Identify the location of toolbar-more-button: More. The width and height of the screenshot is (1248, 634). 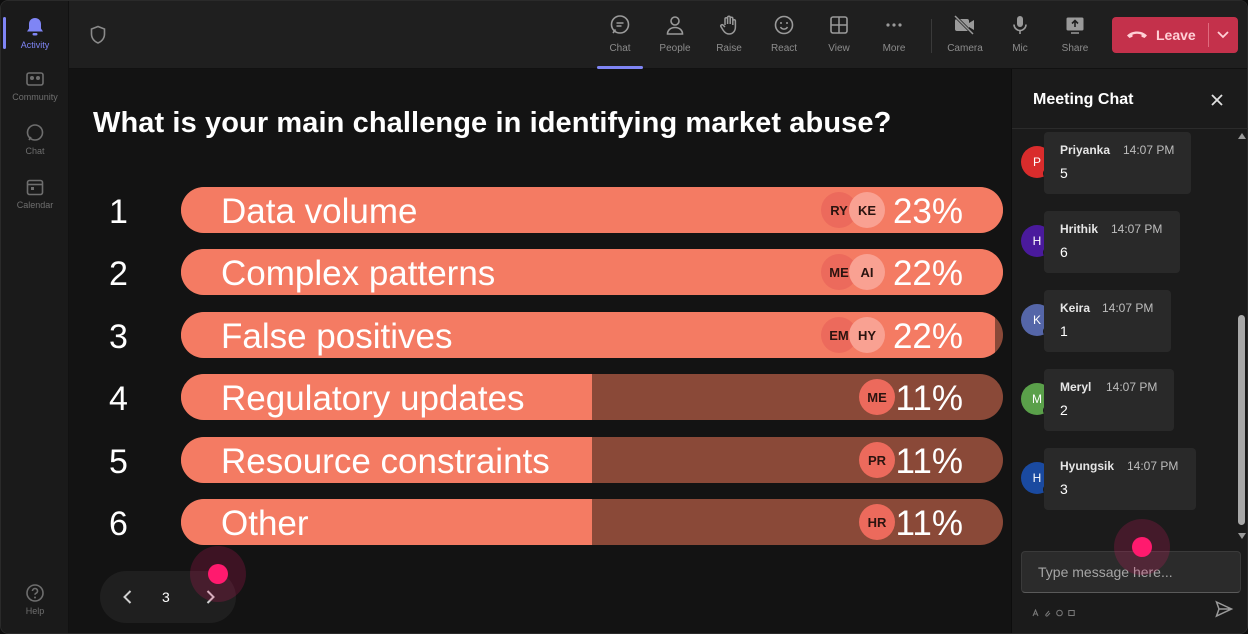
(894, 36).